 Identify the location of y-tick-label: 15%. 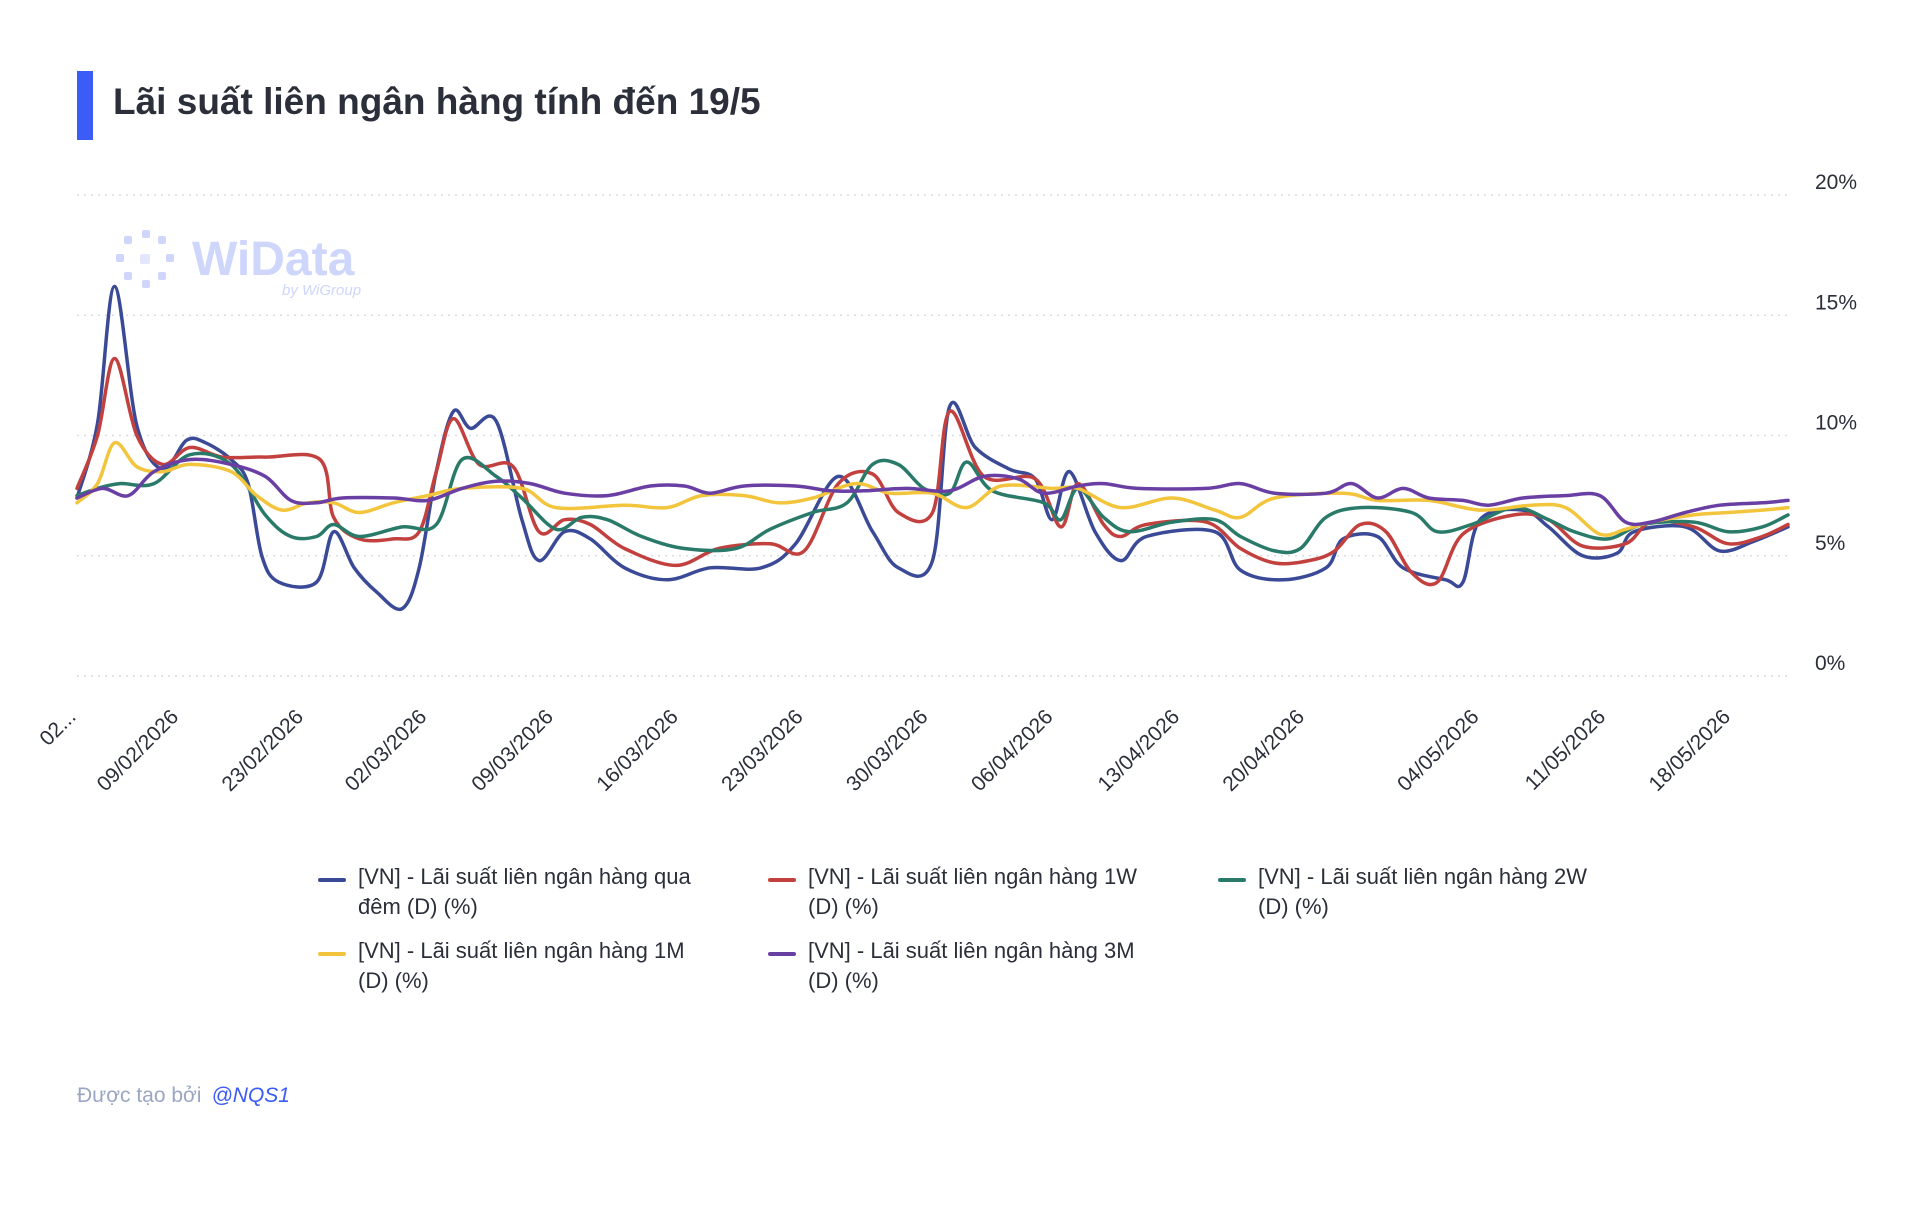
(1836, 302).